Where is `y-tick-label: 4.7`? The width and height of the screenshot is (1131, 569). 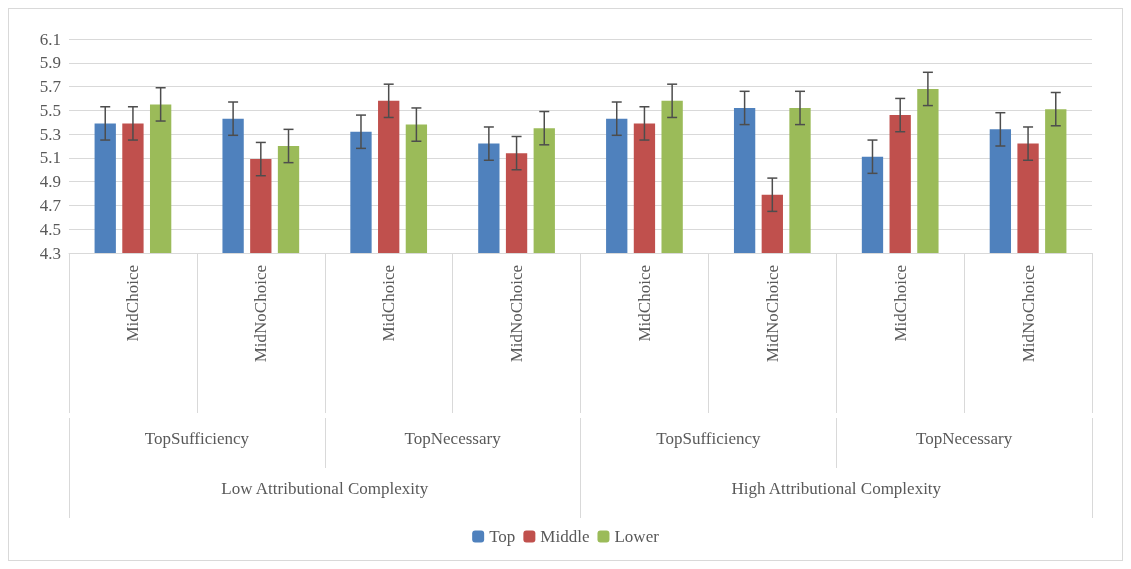
y-tick-label: 4.7 is located at coordinates (50, 205).